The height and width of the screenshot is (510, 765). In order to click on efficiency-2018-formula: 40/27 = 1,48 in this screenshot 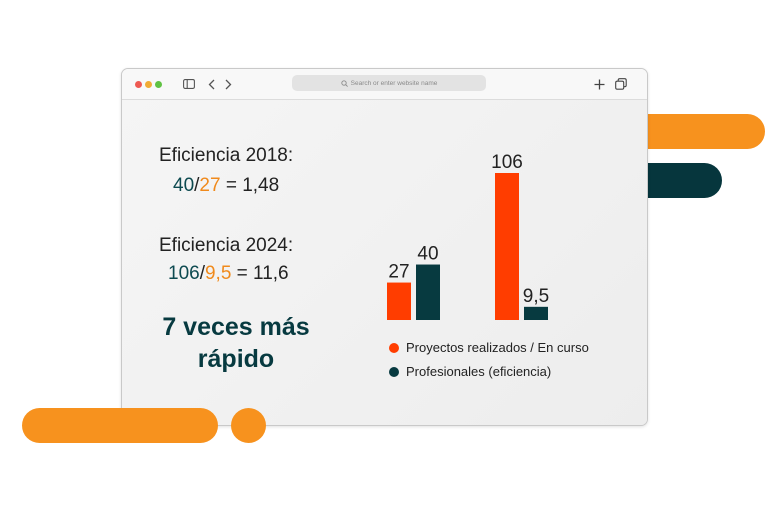, I will do `click(226, 186)`.